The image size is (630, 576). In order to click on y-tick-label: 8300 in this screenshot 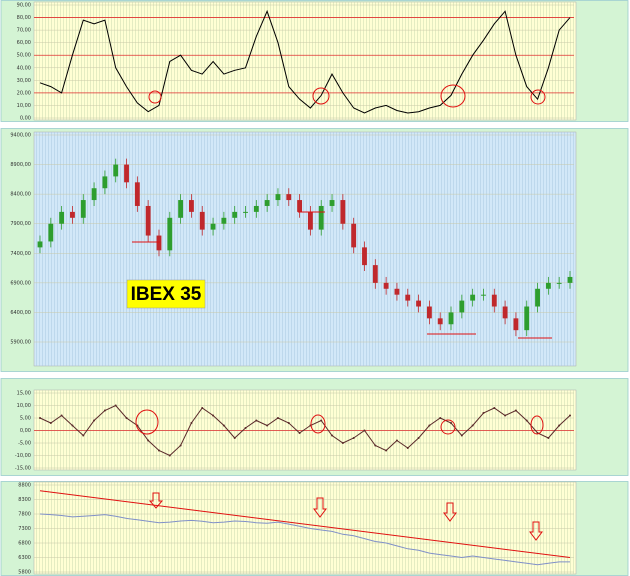, I will do `click(24, 500)`.